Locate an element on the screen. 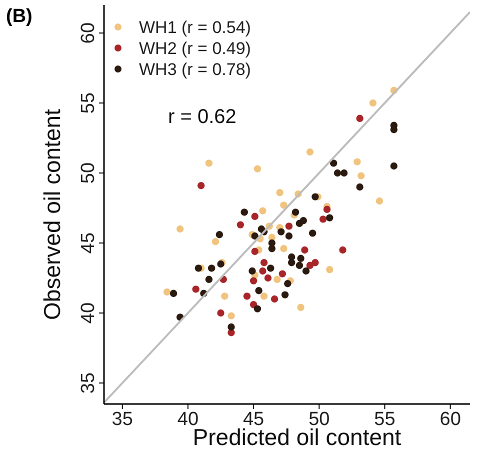 The height and width of the screenshot is (453, 477). x-tick-label: 35 is located at coordinates (122, 419).